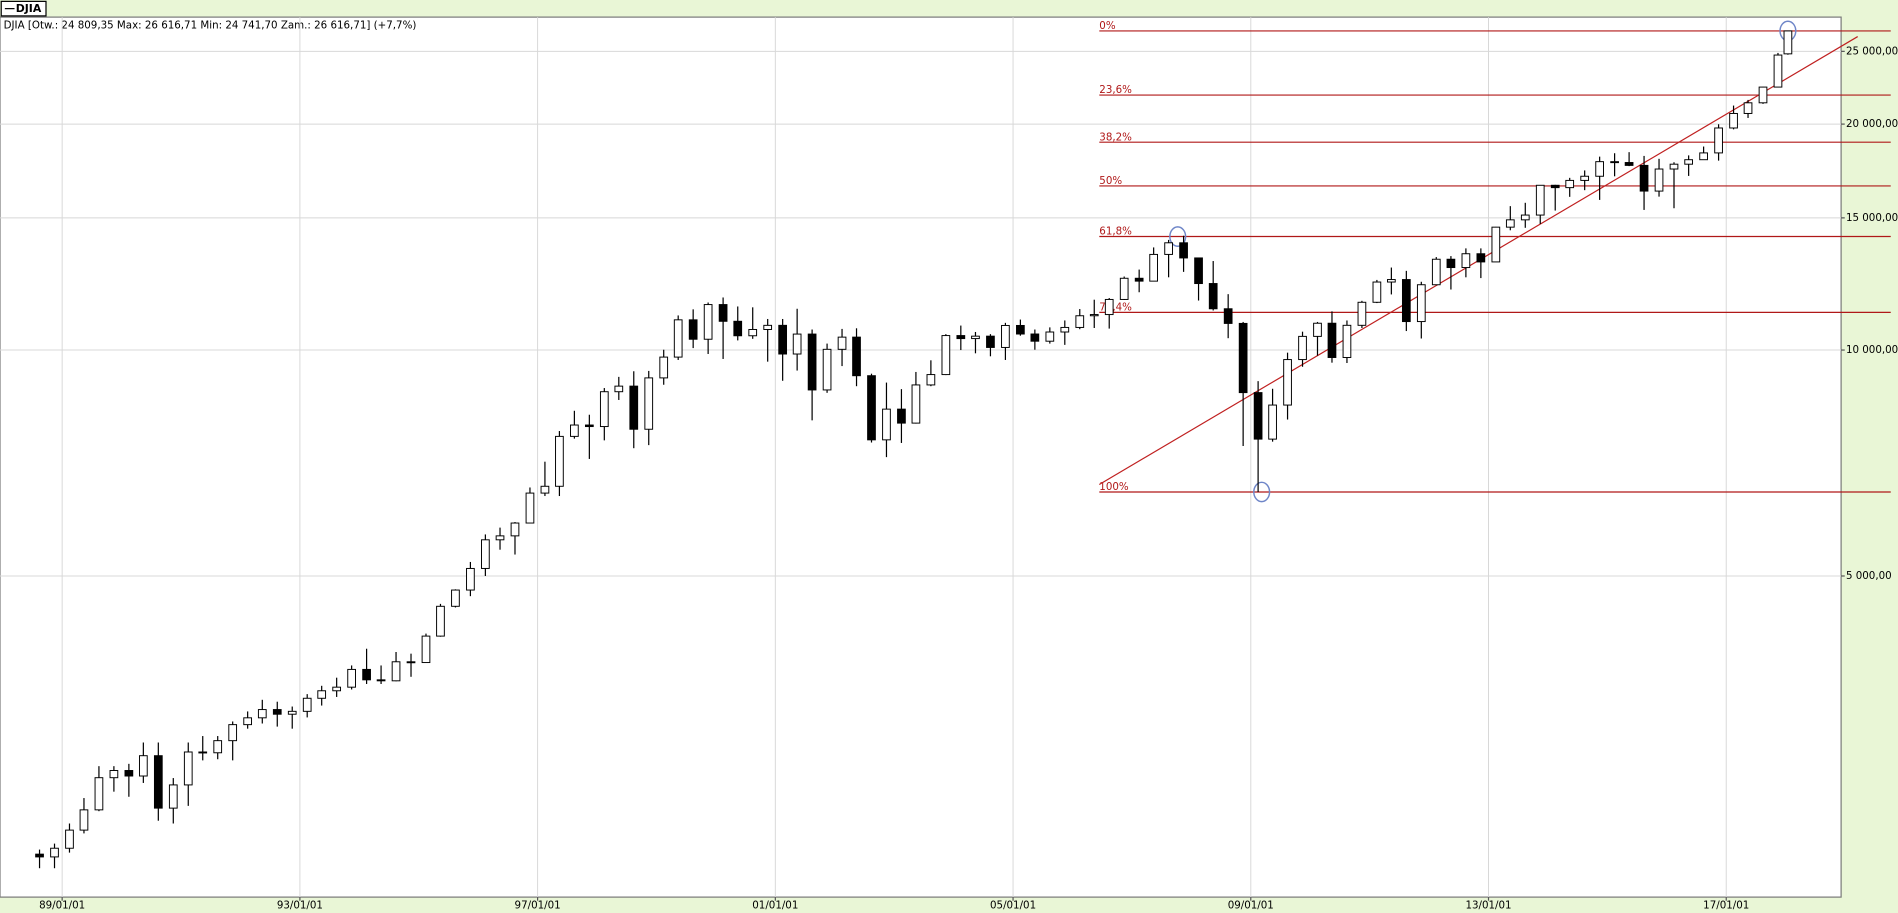  What do you see at coordinates (1872, 51) in the screenshot?
I see `y-tick-label: 25 000,00` at bounding box center [1872, 51].